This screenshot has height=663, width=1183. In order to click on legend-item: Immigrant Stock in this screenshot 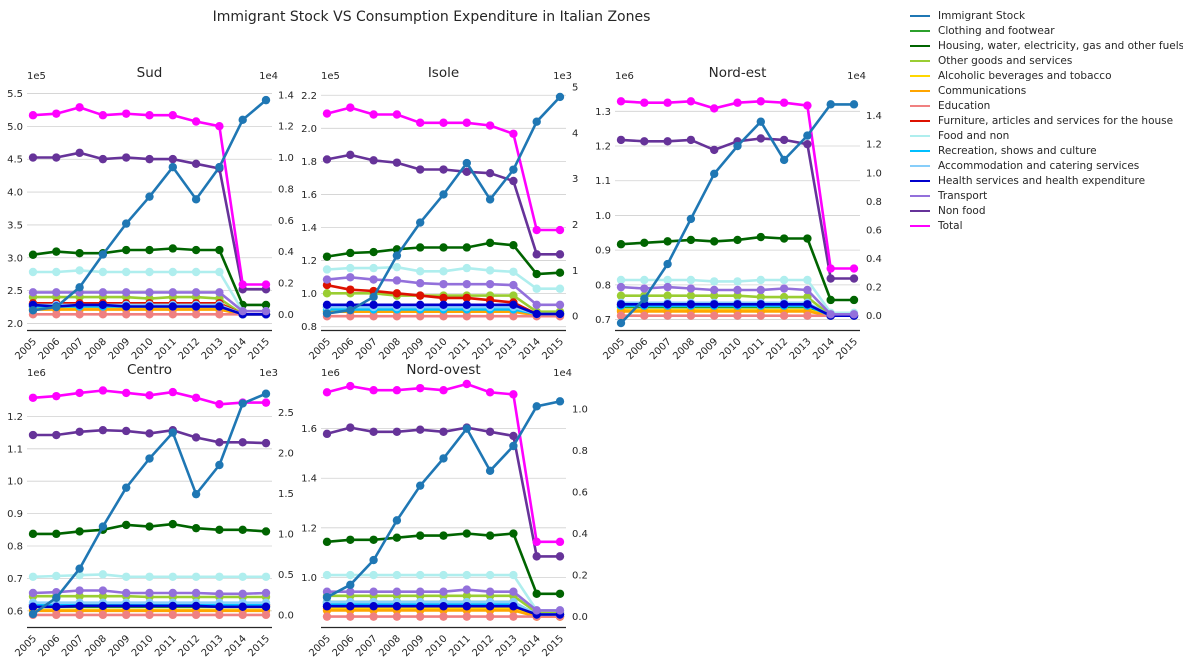, I will do `click(1043, 15)`.